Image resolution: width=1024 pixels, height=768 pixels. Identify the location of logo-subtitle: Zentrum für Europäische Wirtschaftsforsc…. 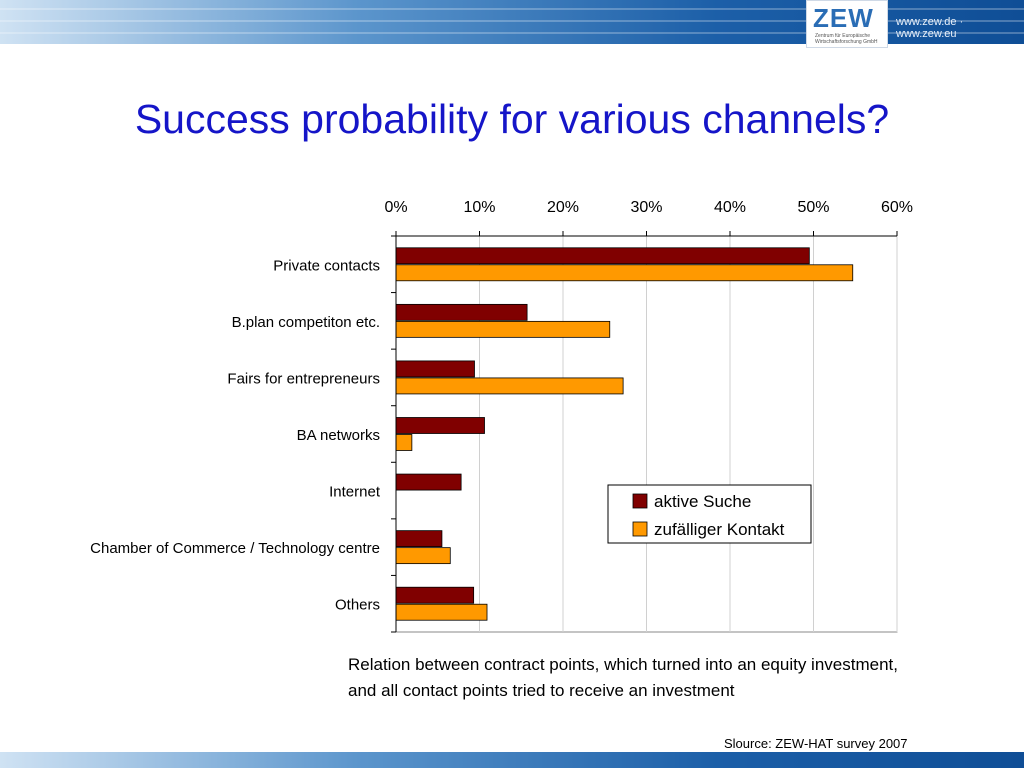
(846, 39).